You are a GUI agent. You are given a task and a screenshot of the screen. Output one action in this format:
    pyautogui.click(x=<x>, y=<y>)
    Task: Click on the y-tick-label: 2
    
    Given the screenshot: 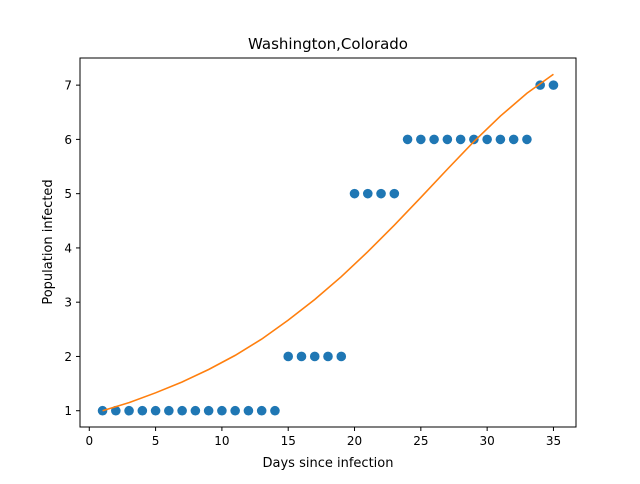 What is the action you would take?
    pyautogui.click(x=68, y=357)
    